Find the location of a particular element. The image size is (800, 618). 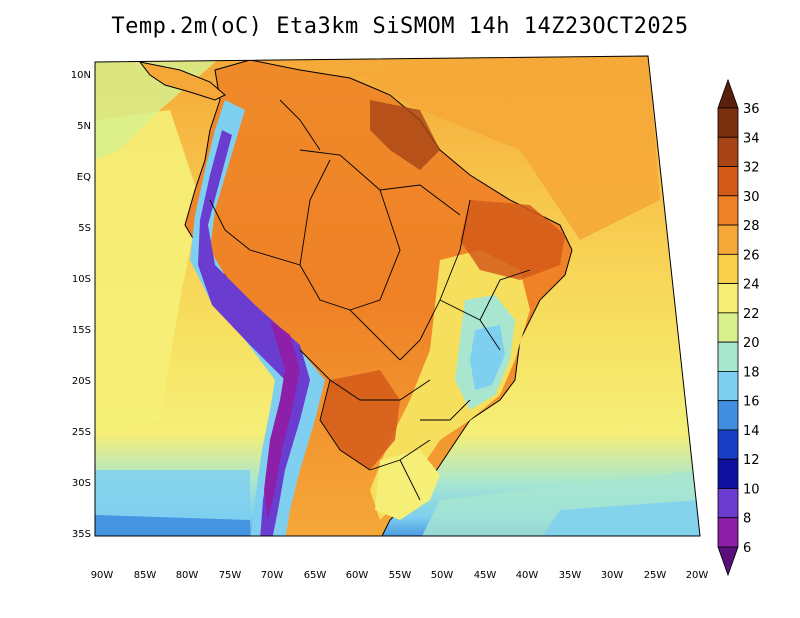

lat-label: 5N is located at coordinates (84, 126).